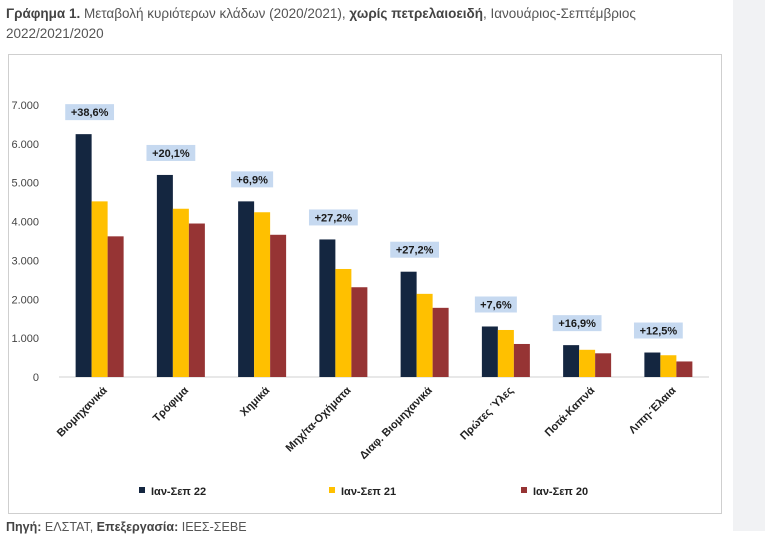 This screenshot has height=534, width=765. What do you see at coordinates (395, 422) in the screenshot?
I see `category-label: Διαφ. Βιομηχανικά` at bounding box center [395, 422].